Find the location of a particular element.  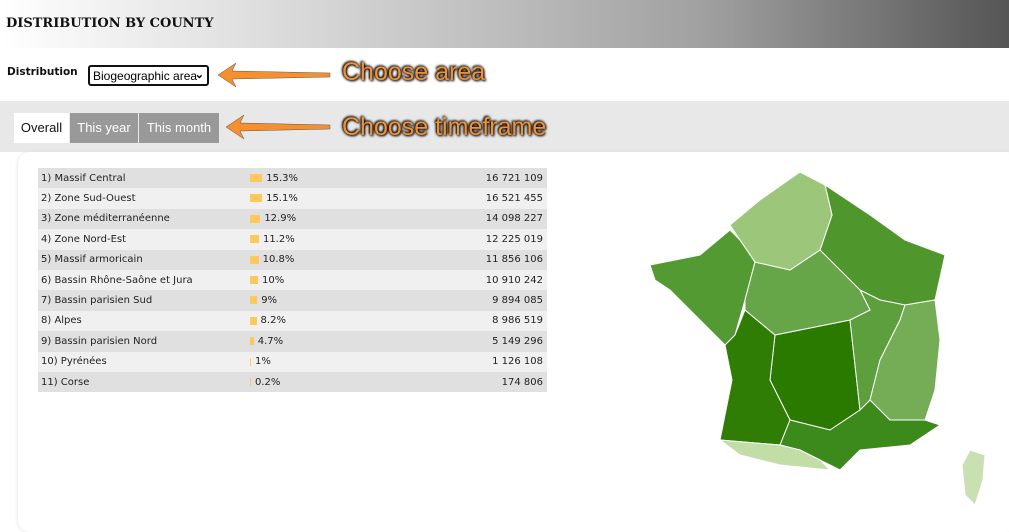

chevron-down-icon: ⌄ is located at coordinates (199, 75).